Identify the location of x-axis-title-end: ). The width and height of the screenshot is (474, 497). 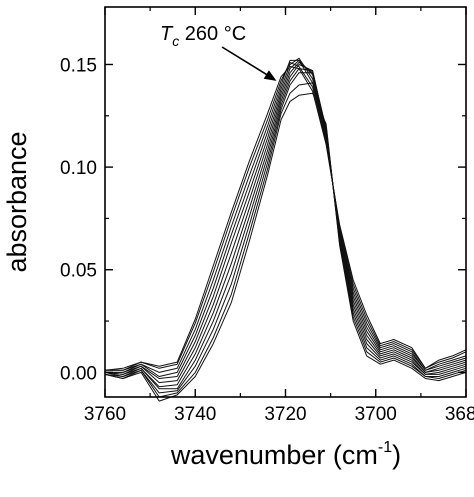
(396, 455).